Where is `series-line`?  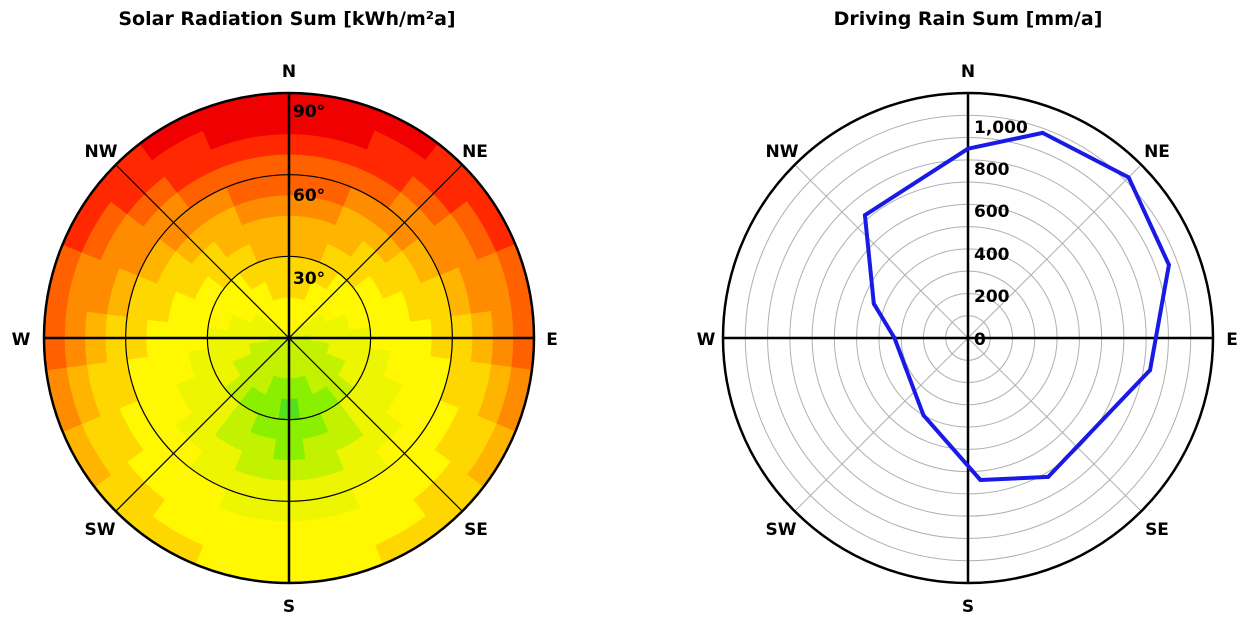
series-line is located at coordinates (1016, 306).